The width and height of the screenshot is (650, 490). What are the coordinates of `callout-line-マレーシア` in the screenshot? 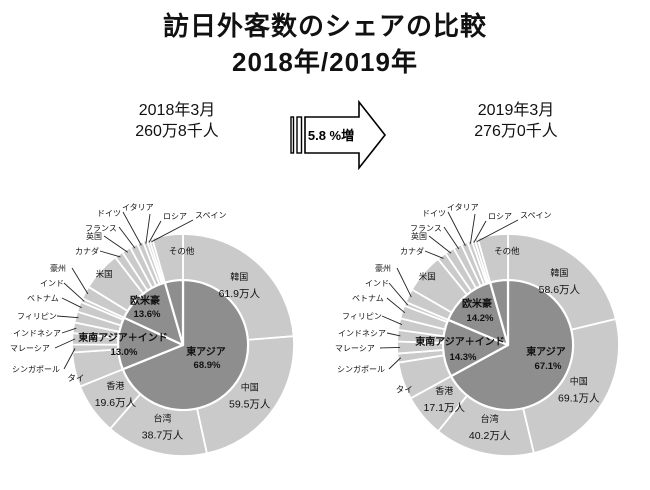 It's located at (65, 343).